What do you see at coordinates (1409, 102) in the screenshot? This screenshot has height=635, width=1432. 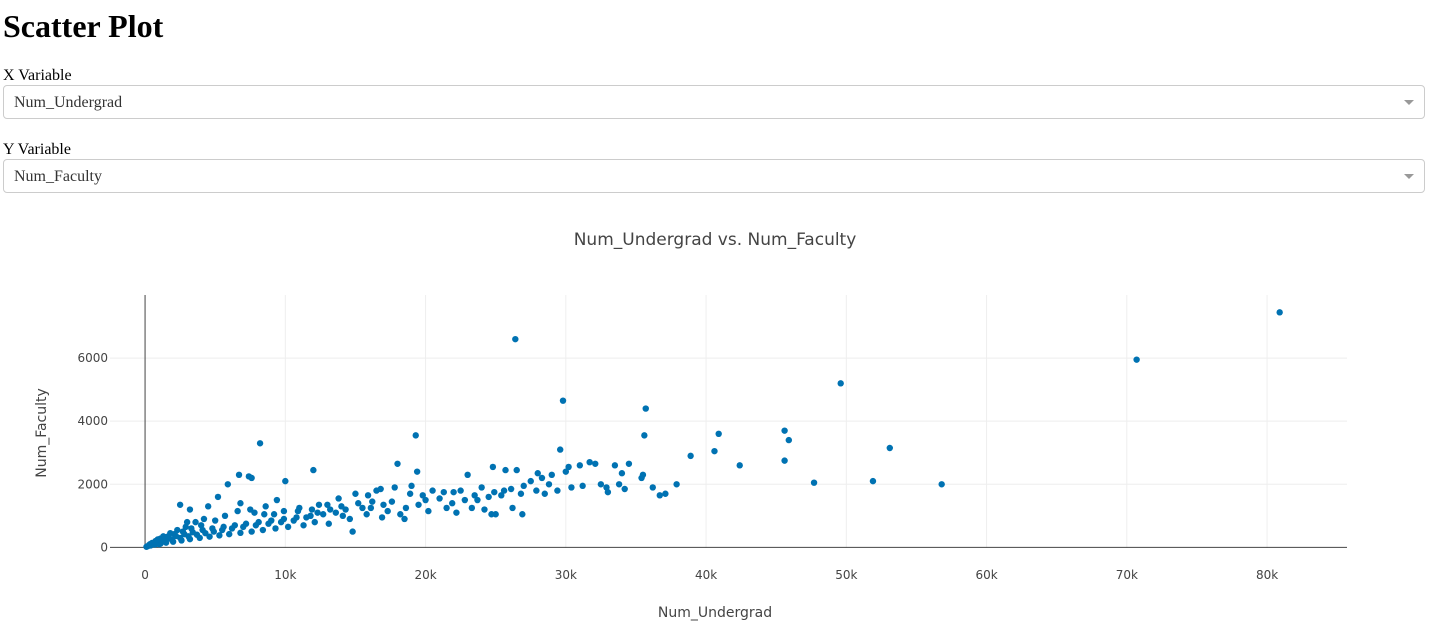 I see `chevron-down-icon` at bounding box center [1409, 102].